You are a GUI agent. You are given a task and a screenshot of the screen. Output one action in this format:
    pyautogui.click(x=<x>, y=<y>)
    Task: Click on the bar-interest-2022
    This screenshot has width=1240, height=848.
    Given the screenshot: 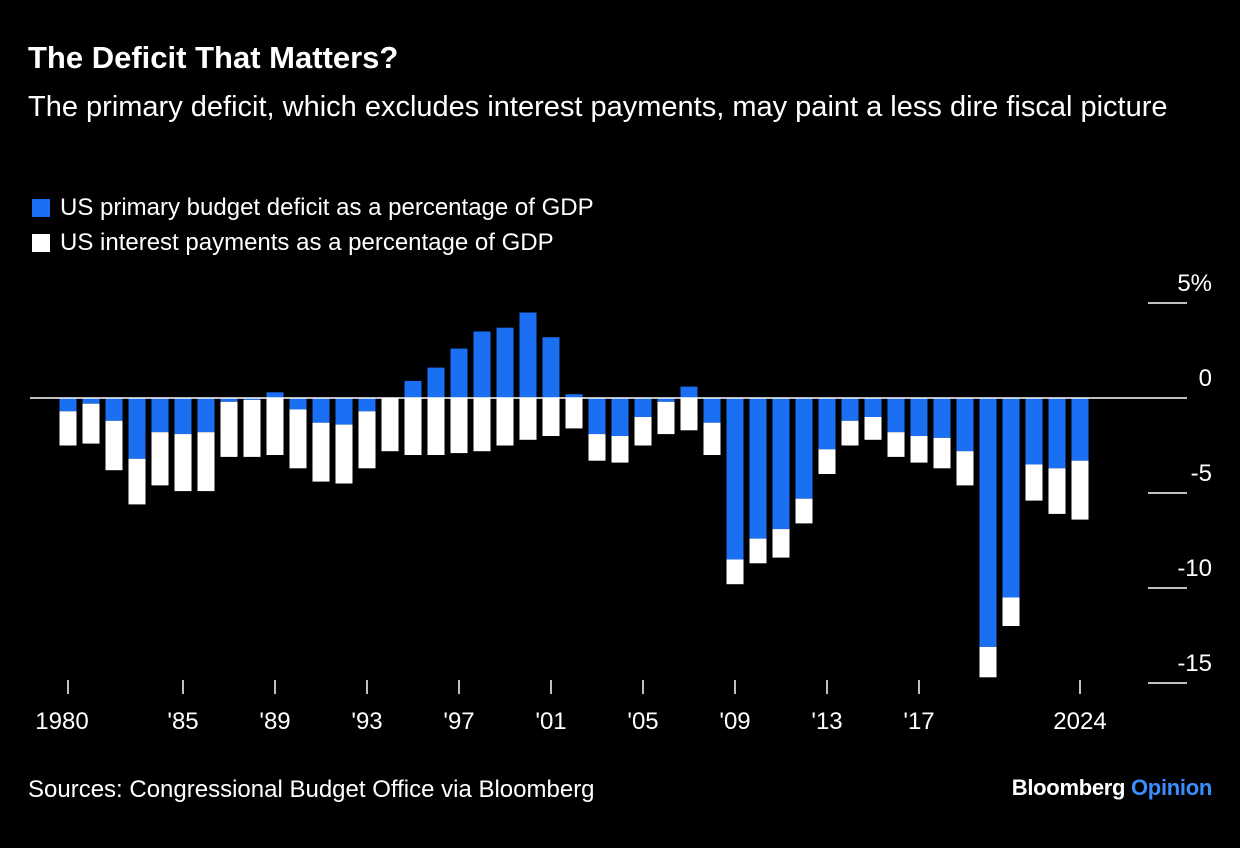 What is the action you would take?
    pyautogui.click(x=1034, y=482)
    